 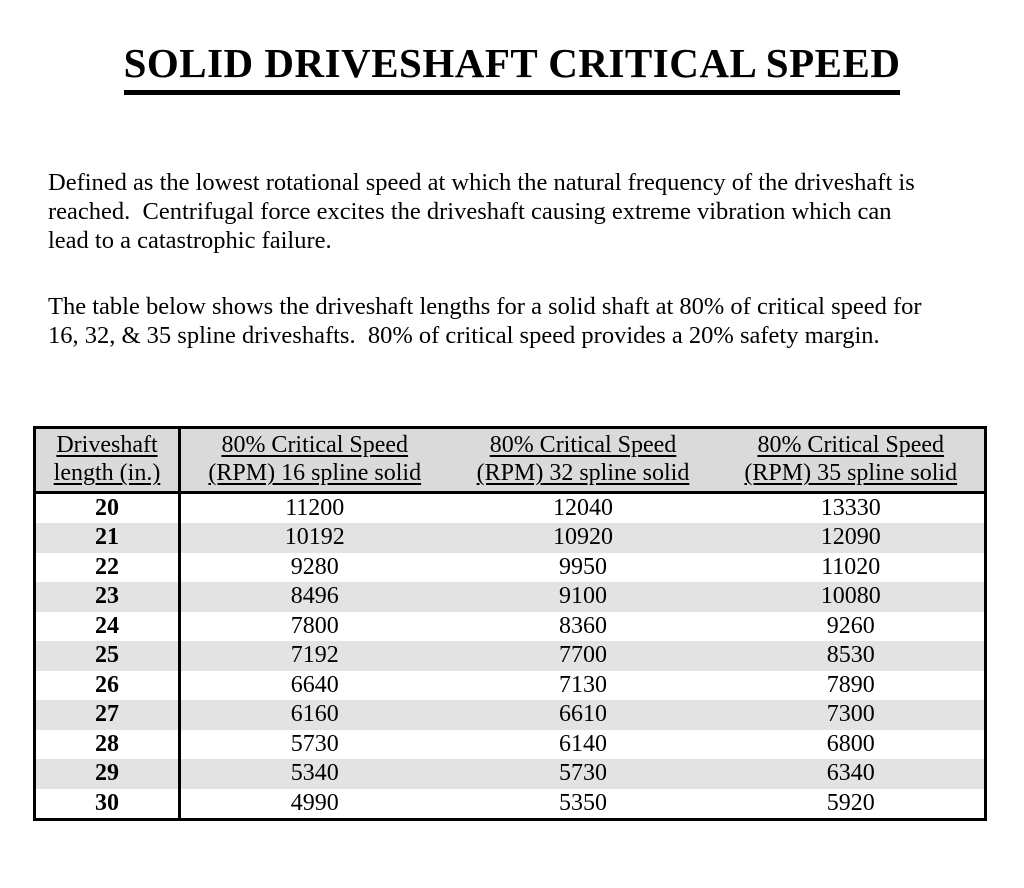 I want to click on rpm32-cell: 9100, so click(x=583, y=596).